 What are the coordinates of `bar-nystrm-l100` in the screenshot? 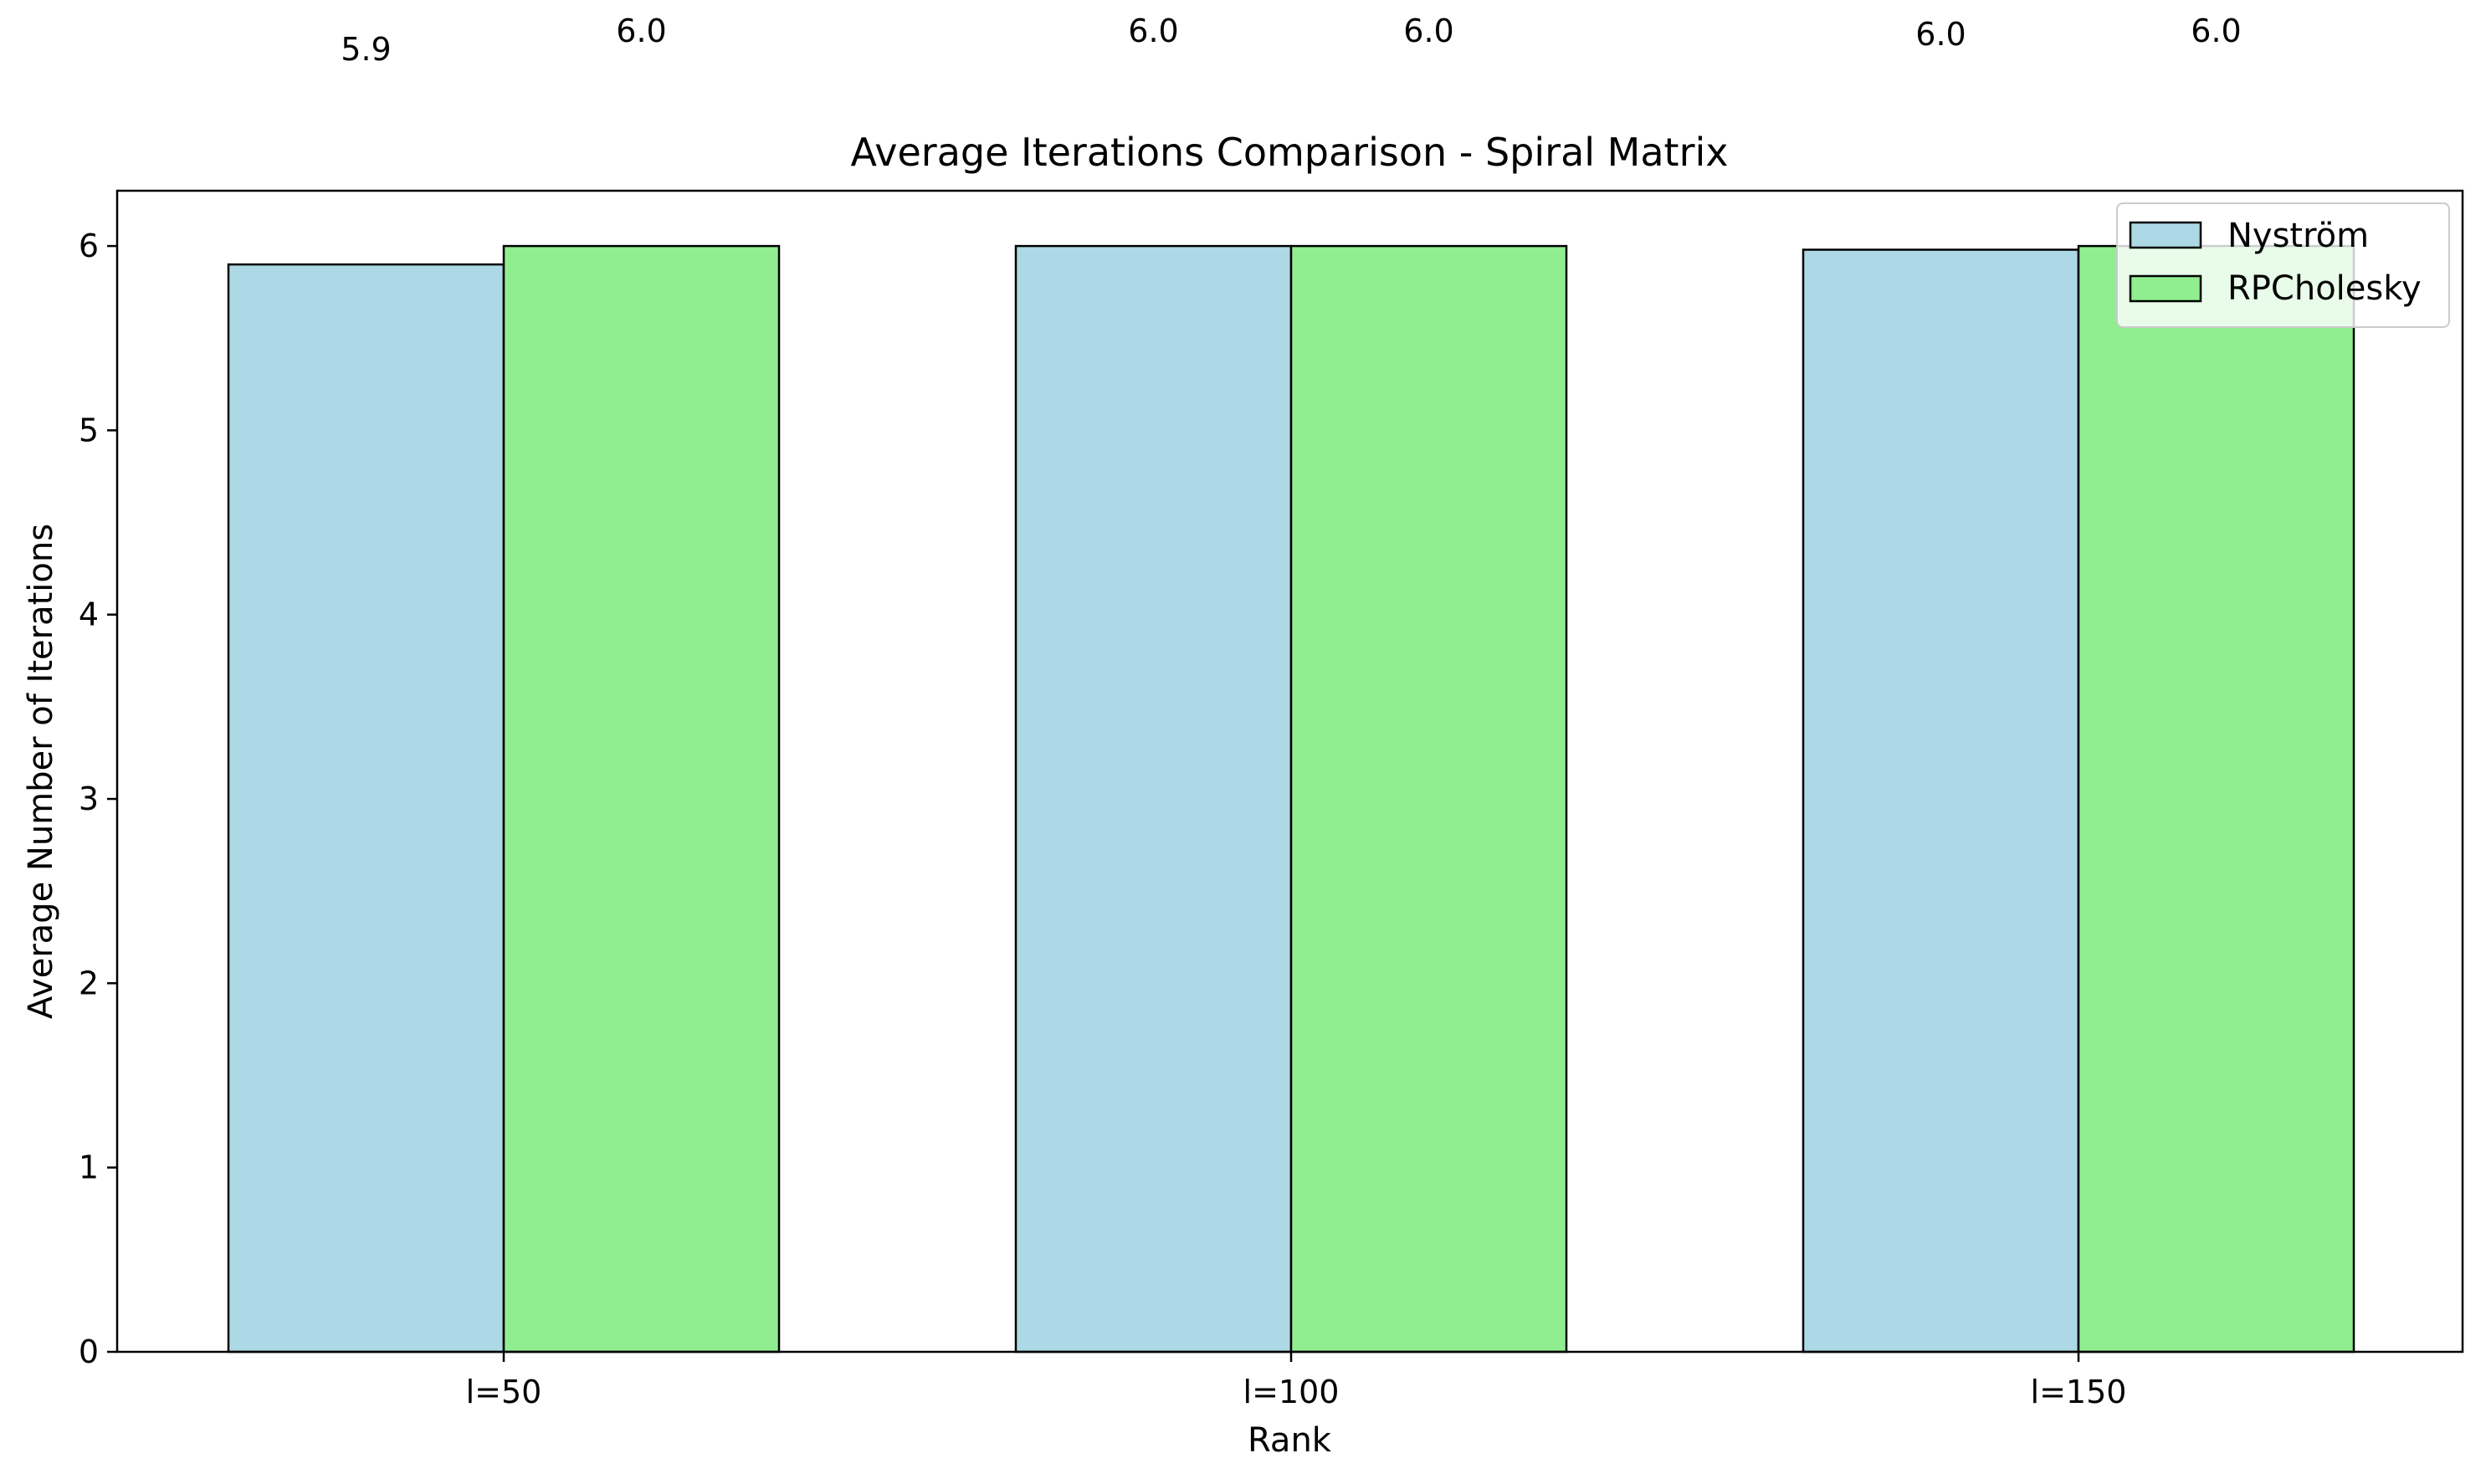 It's located at (1153, 799).